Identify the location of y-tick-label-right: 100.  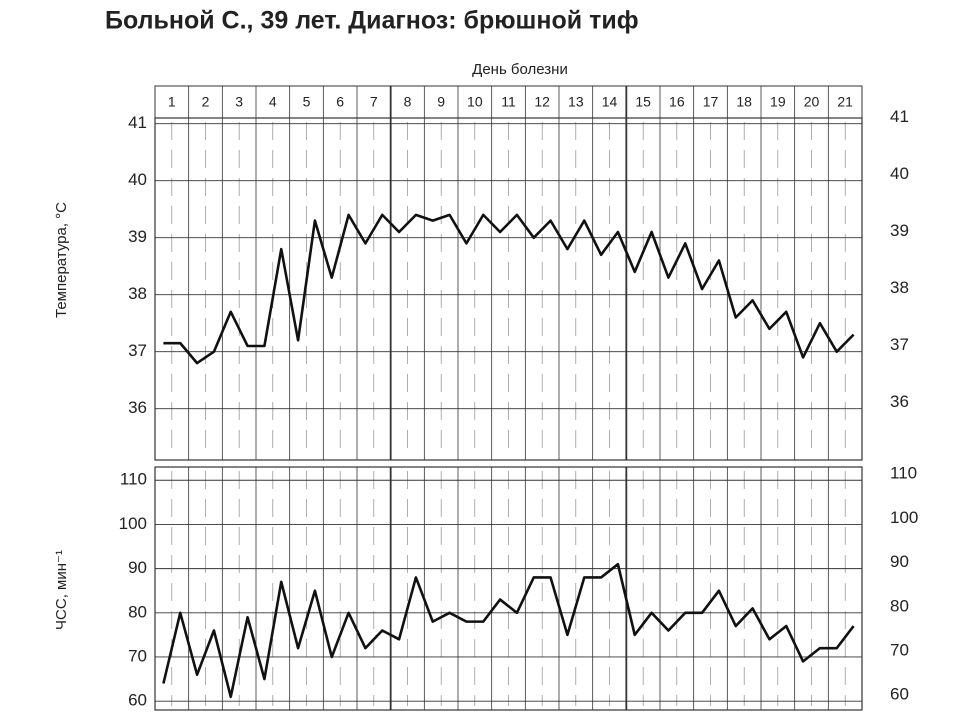
(904, 517).